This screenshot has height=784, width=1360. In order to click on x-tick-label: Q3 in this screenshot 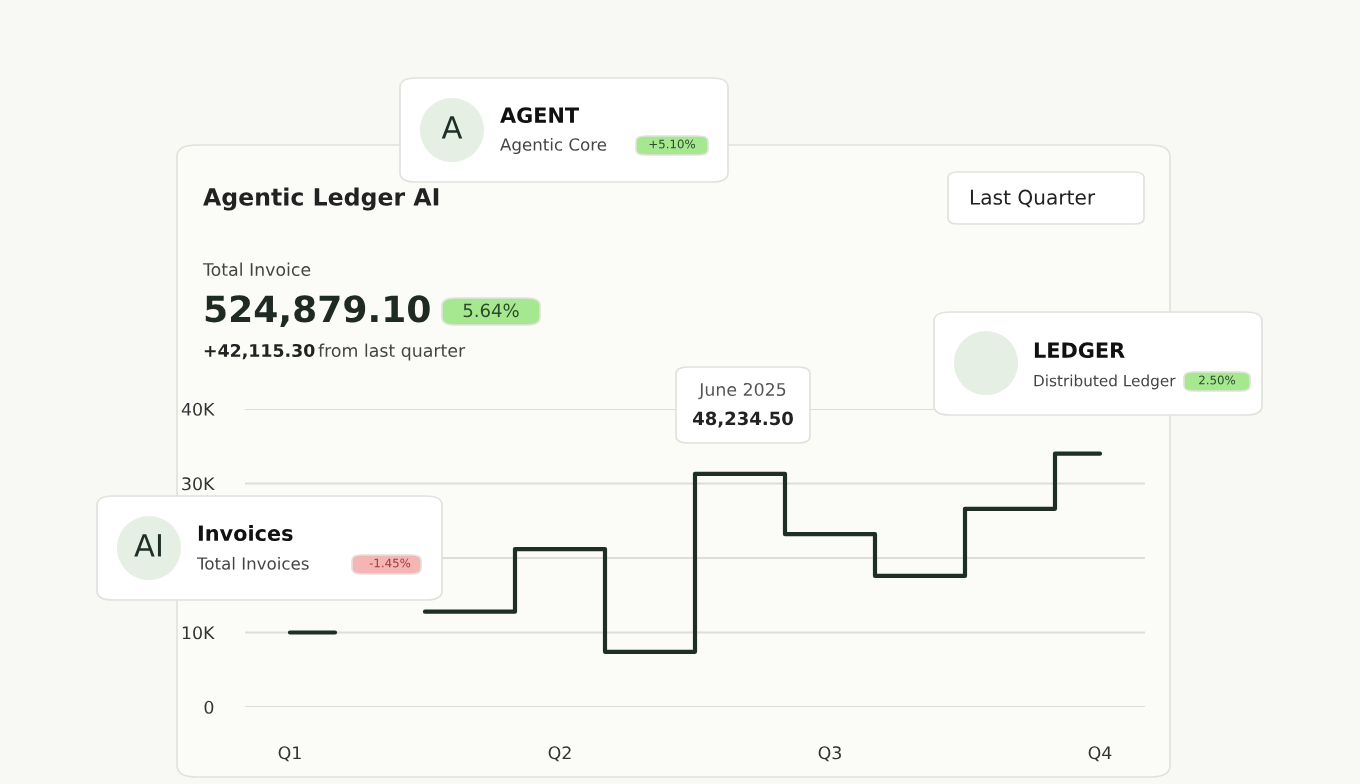, I will do `click(829, 754)`.